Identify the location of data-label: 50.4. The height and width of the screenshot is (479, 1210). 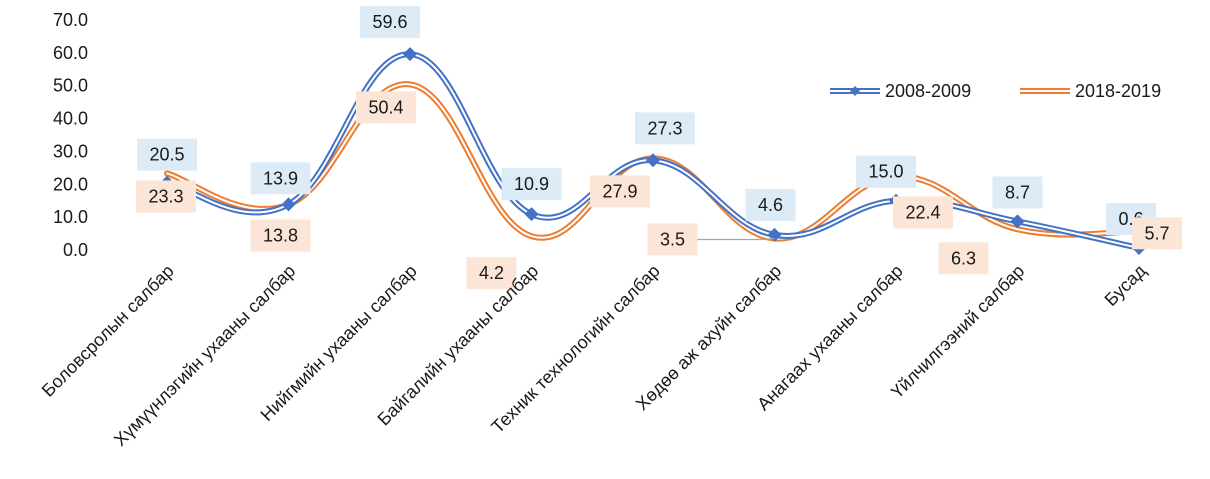
(385, 107).